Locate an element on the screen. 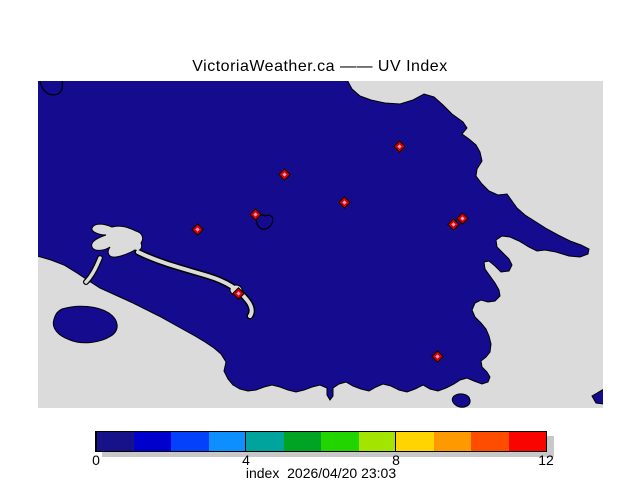 This screenshot has height=480, width=640. esquimalt-harbour is located at coordinates (117, 240).